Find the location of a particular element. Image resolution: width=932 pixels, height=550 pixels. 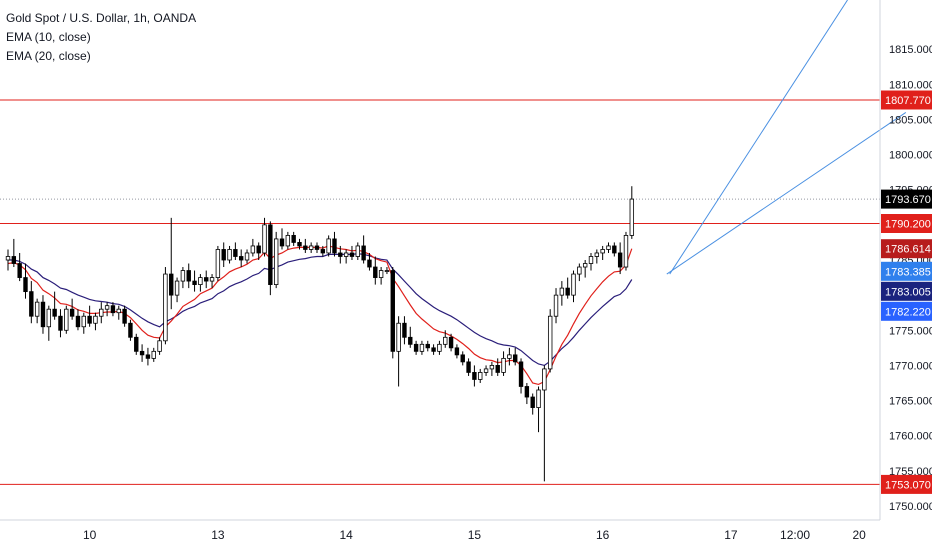

price-label-last: 1793.670 is located at coordinates (906, 199).